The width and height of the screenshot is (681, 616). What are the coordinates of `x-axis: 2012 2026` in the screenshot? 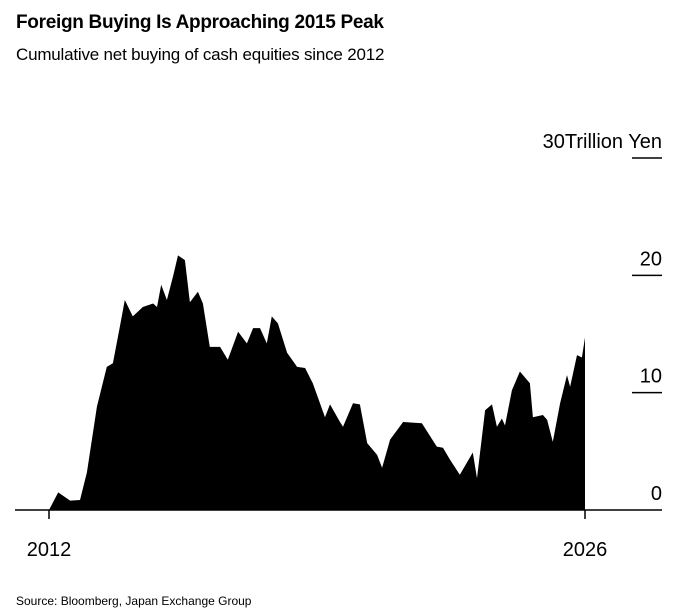 It's located at (317, 535).